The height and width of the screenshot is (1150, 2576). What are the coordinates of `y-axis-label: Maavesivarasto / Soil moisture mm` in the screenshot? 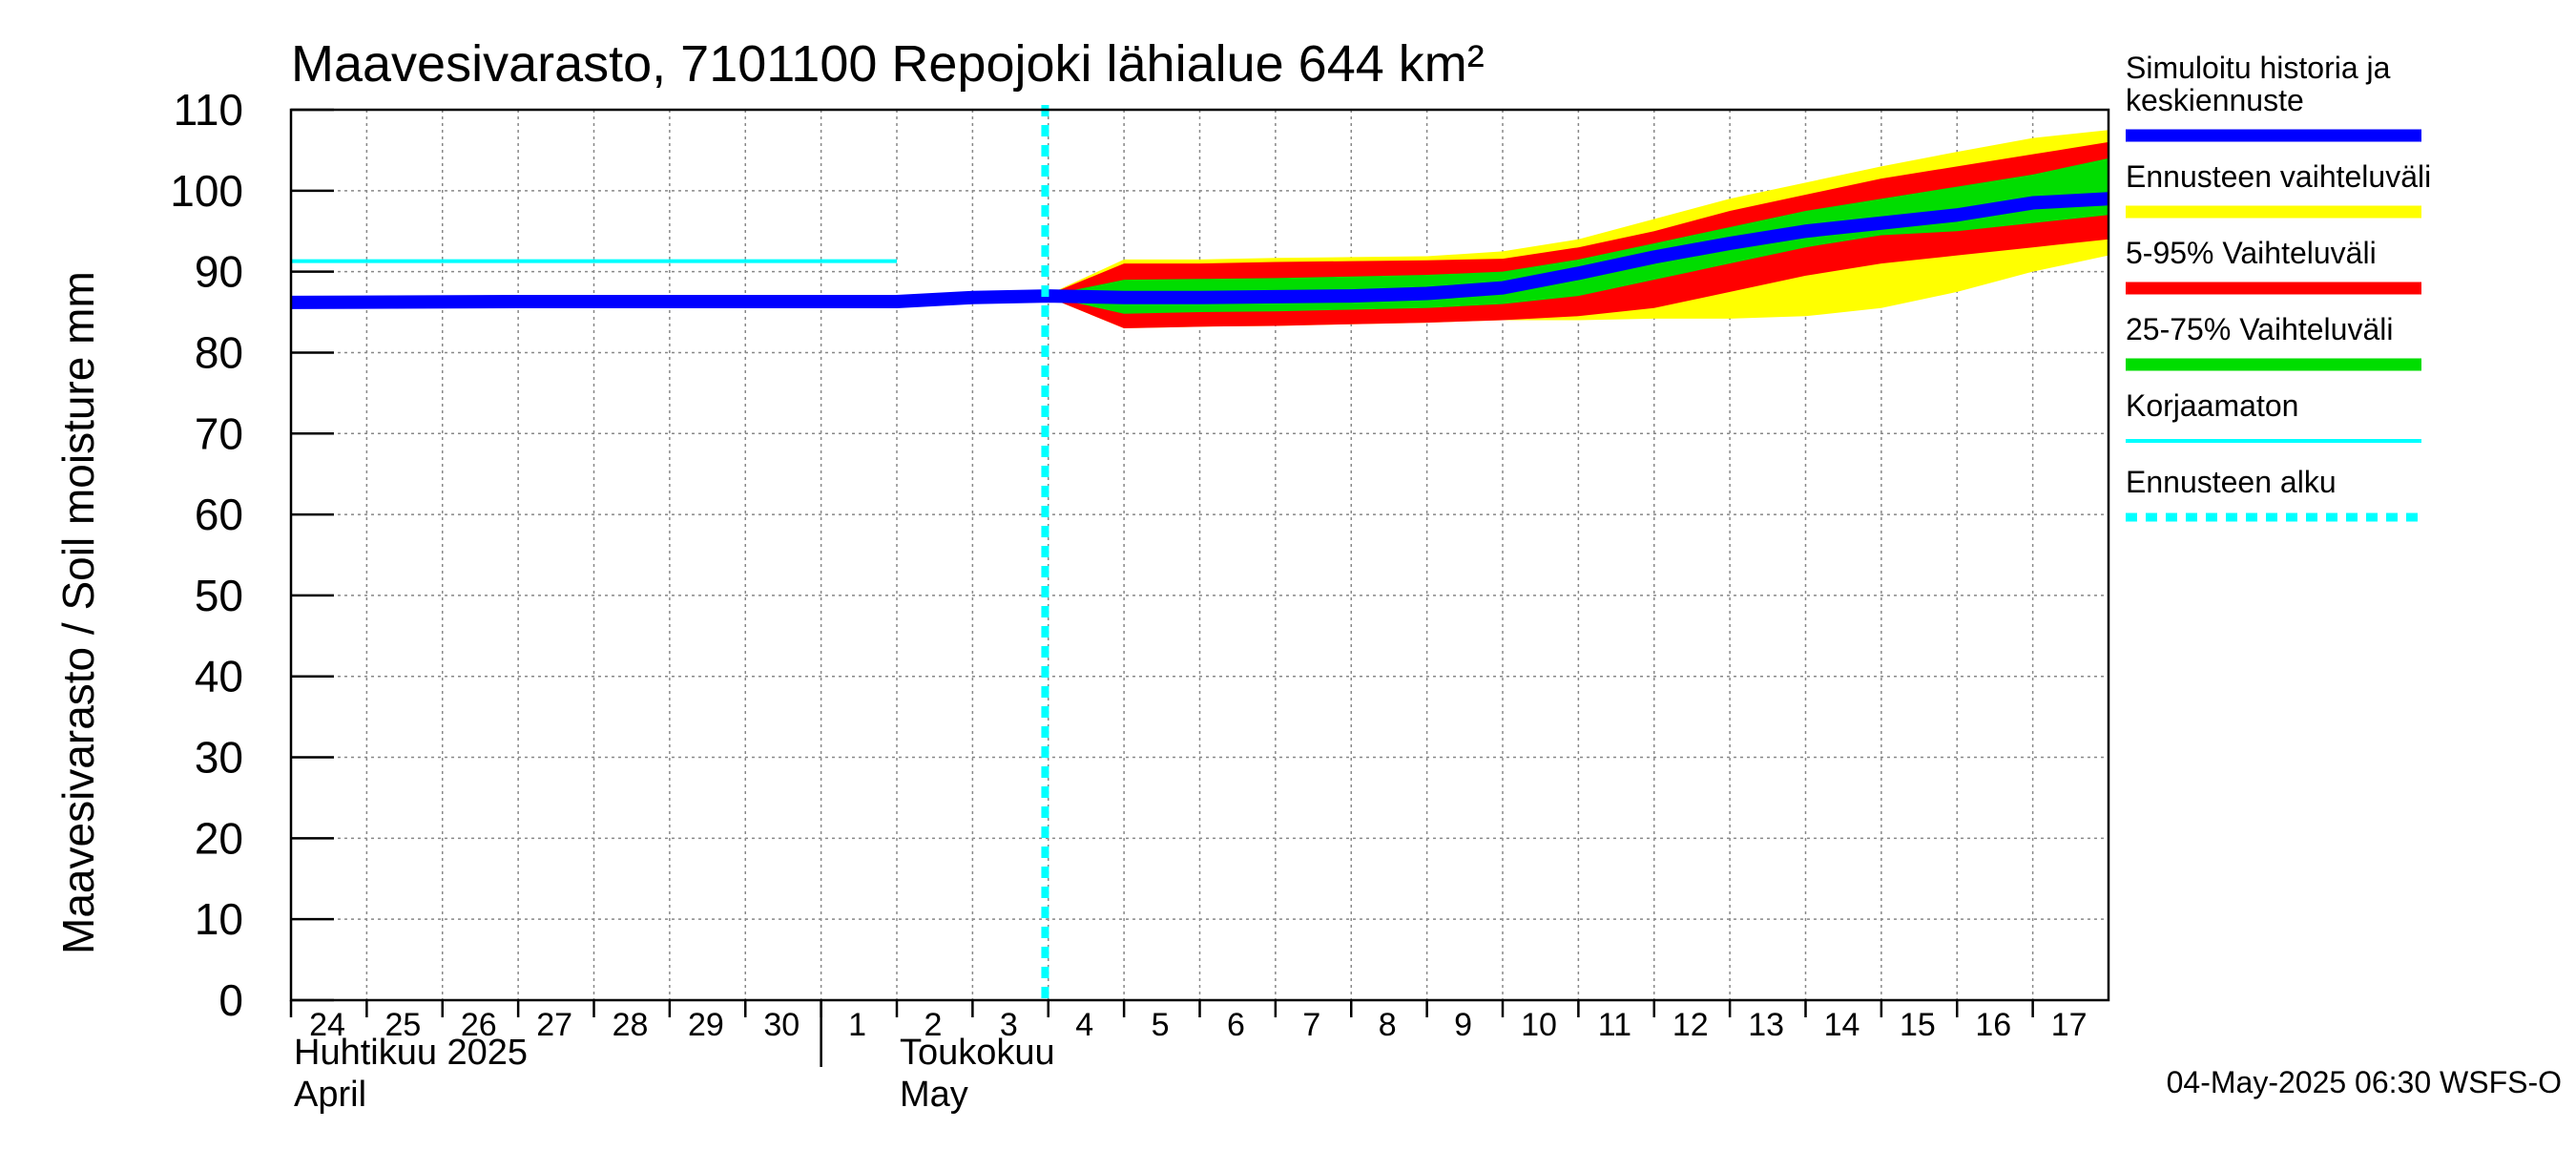 It's located at (78, 612).